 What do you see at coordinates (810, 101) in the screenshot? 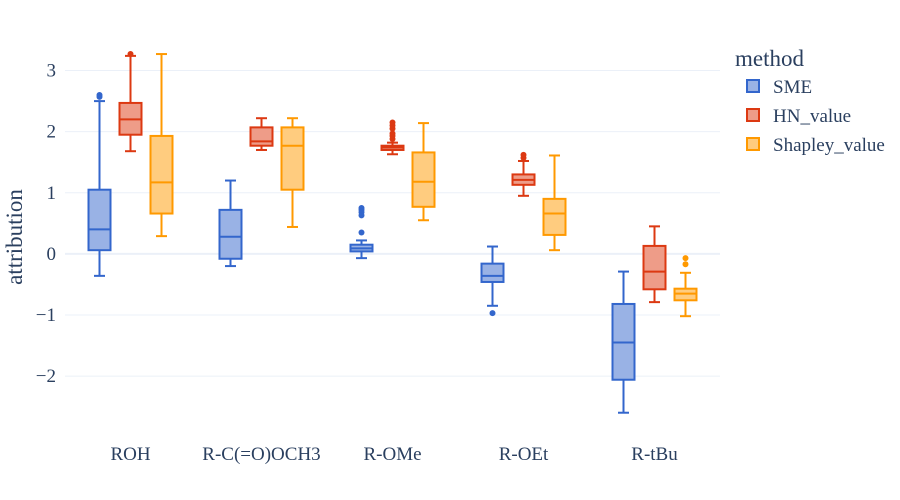
I see `legend: method SME HN_value Shapley_value` at bounding box center [810, 101].